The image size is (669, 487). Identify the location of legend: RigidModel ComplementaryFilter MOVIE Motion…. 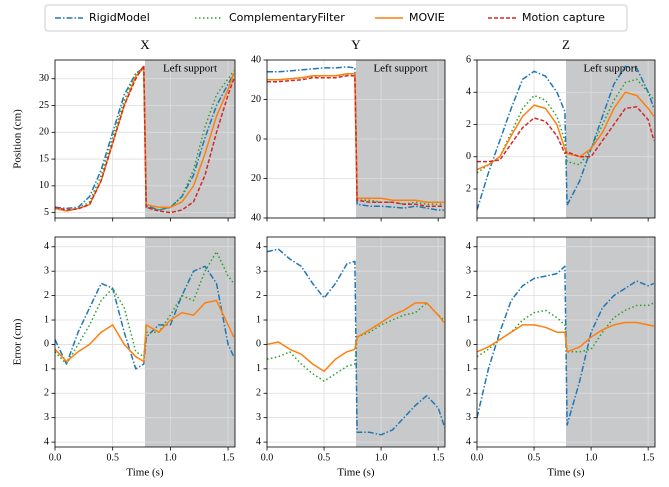
(330, 17).